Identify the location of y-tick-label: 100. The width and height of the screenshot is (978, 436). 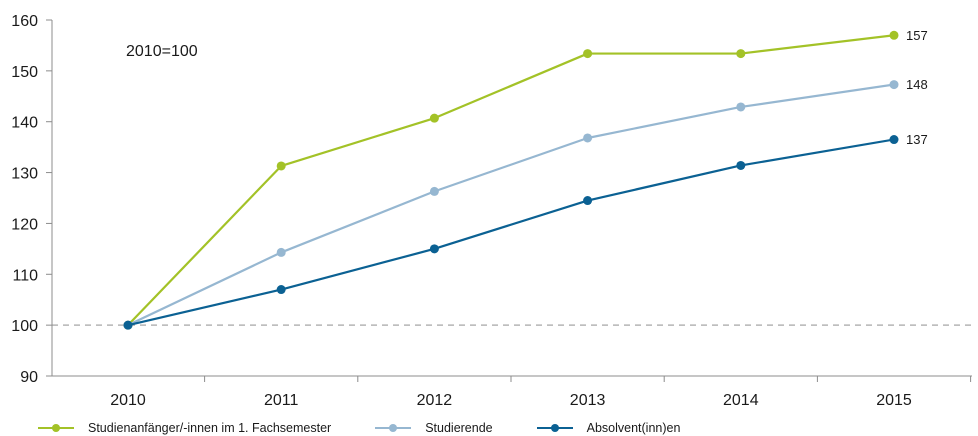
(24, 326).